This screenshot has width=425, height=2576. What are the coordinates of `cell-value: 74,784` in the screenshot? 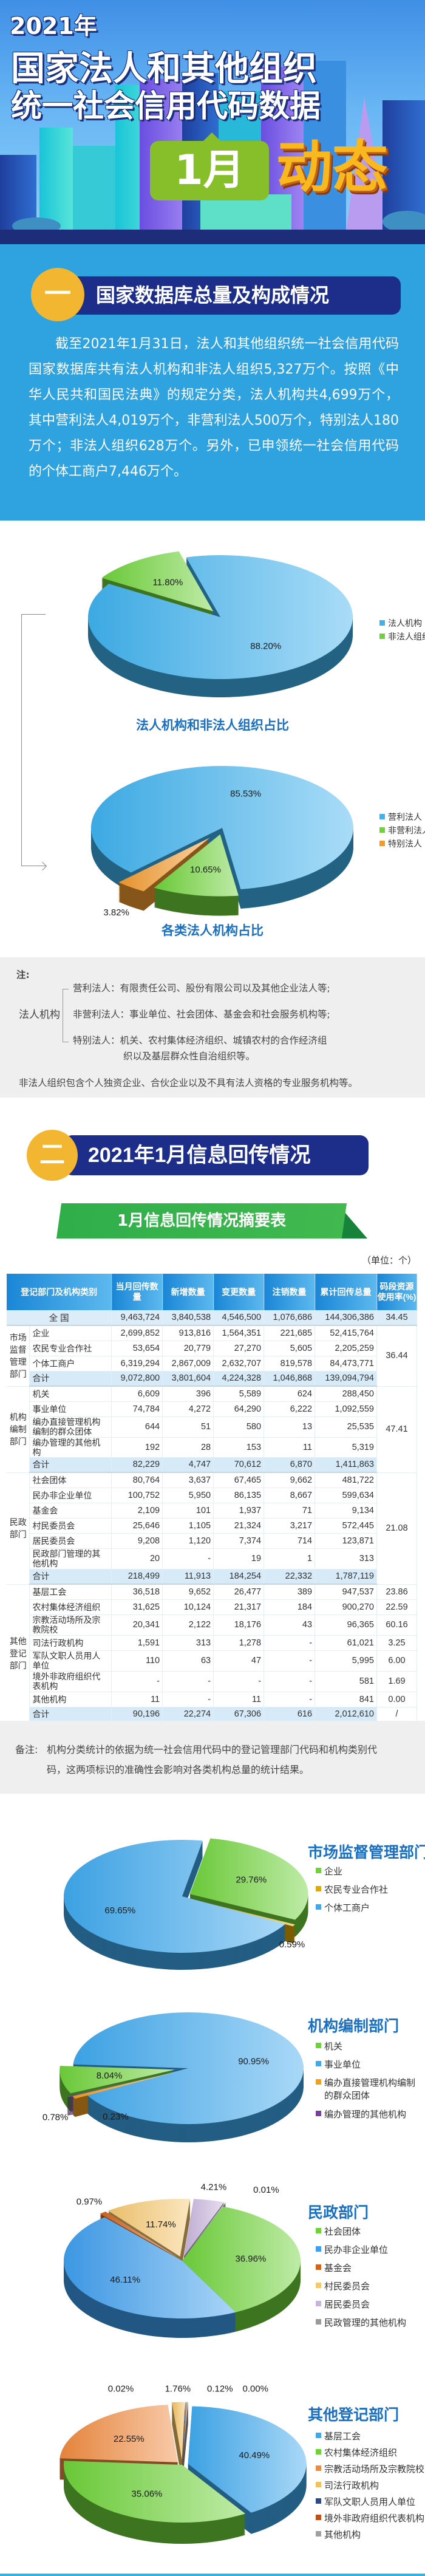 It's located at (137, 1409).